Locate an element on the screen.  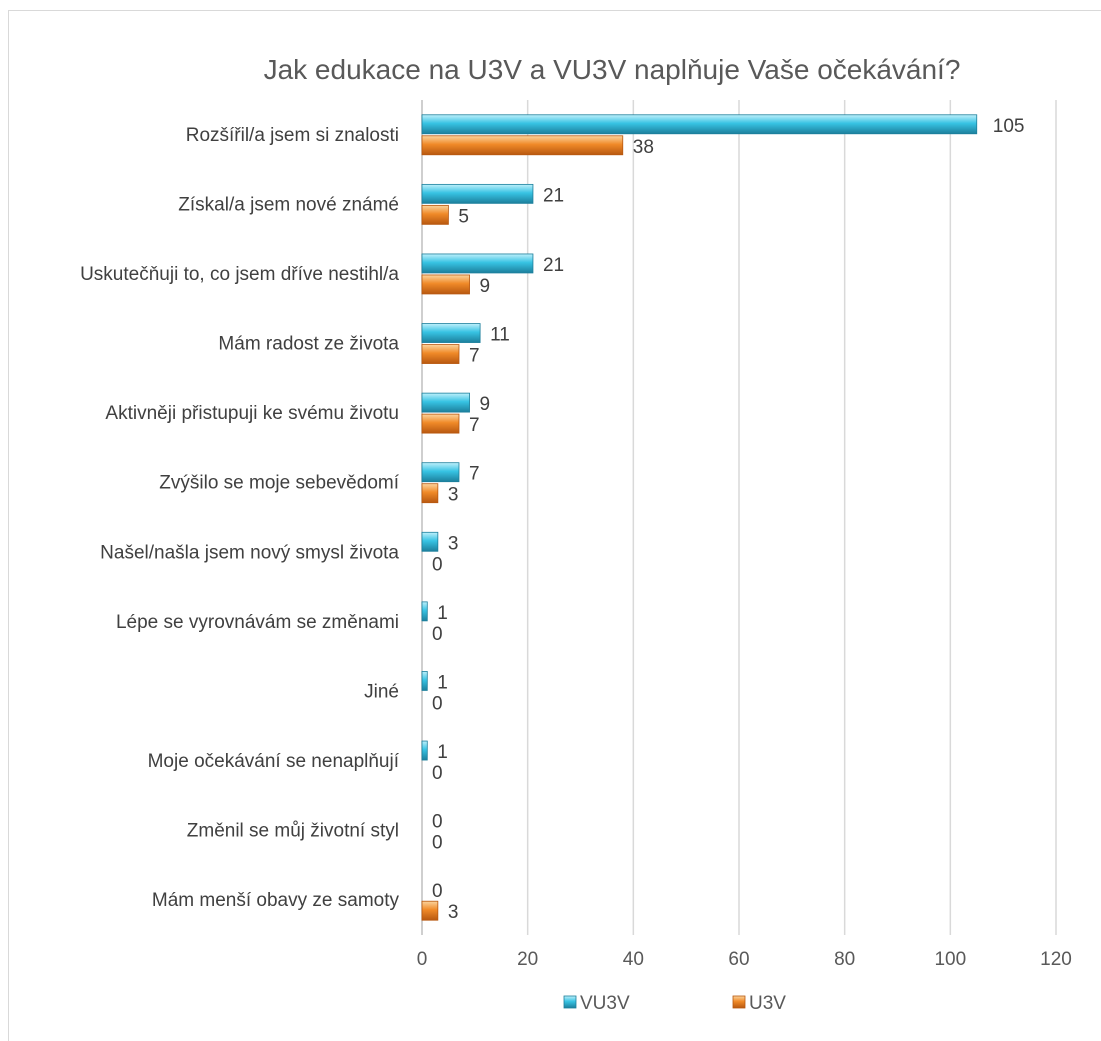
data-label-u3v: 38 is located at coordinates (643, 147).